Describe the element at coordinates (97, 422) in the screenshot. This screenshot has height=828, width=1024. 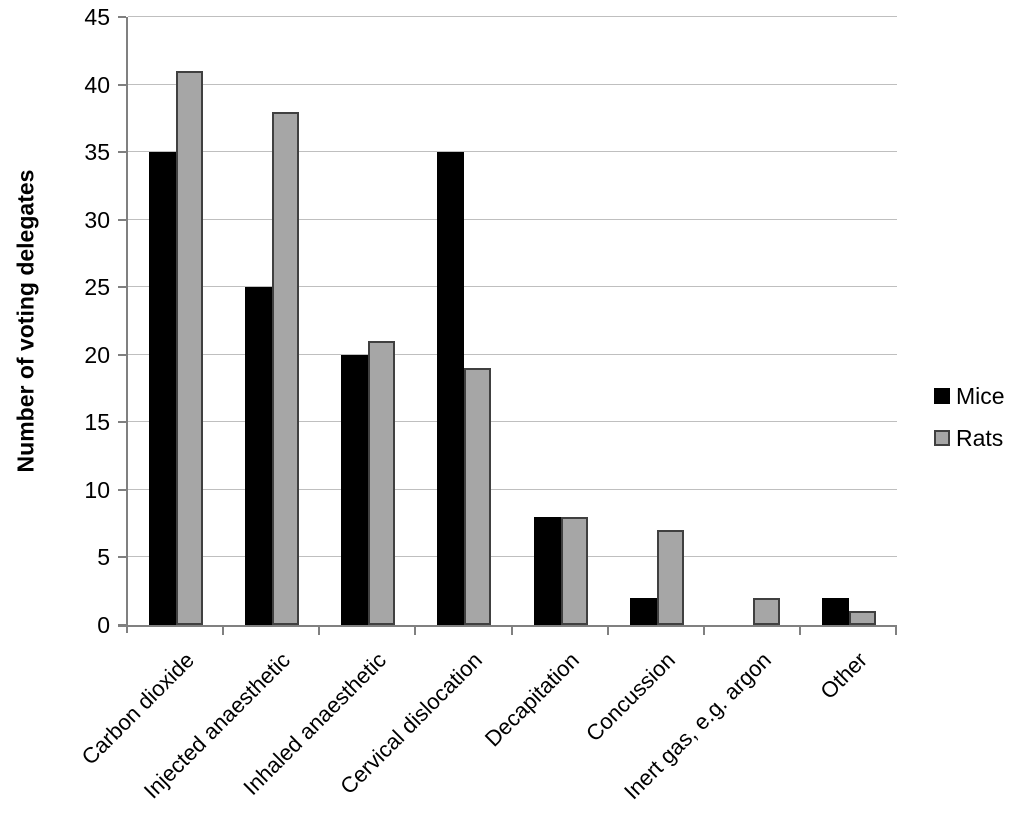
I see `y-tick-label: 15` at that location.